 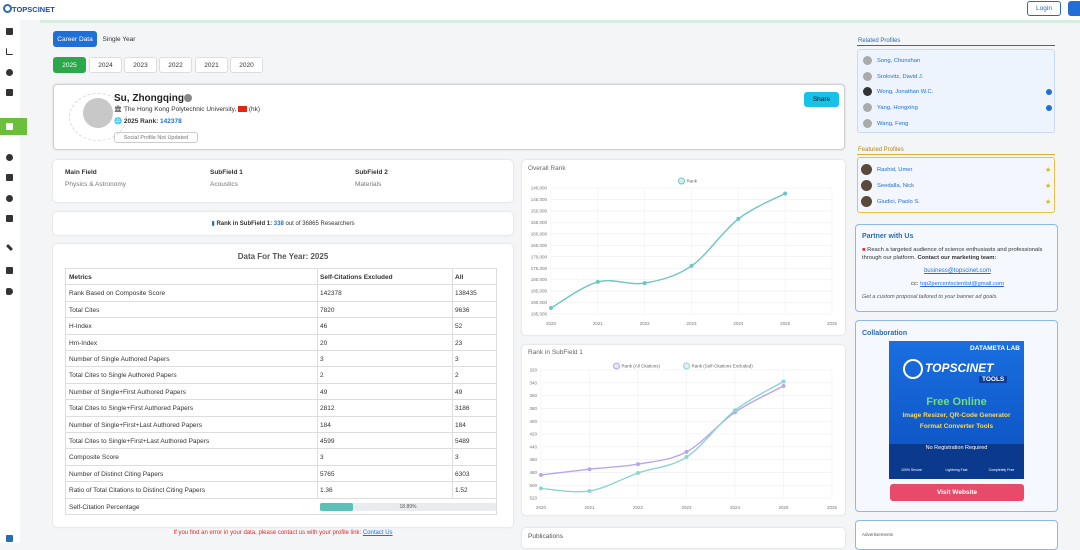 What do you see at coordinates (246, 65) in the screenshot?
I see `year-button: 2020` at bounding box center [246, 65].